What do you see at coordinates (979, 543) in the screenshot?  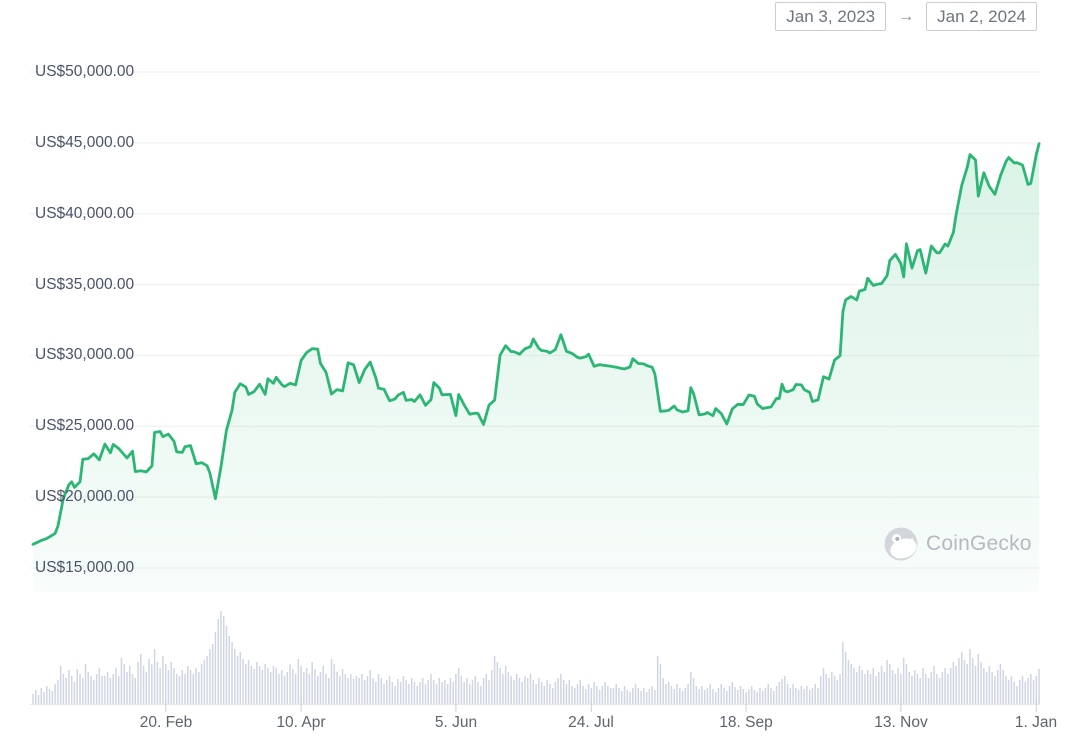 I see `watermark-label: CoinGecko` at bounding box center [979, 543].